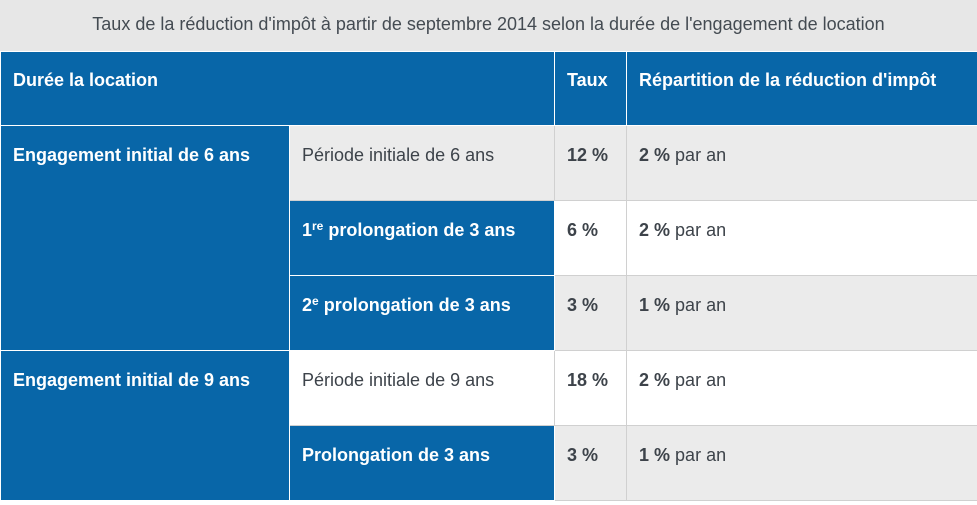 This screenshot has width=977, height=505. What do you see at coordinates (145, 425) in the screenshot?
I see `group-label-9-years: Engagement initial de 9 ans` at bounding box center [145, 425].